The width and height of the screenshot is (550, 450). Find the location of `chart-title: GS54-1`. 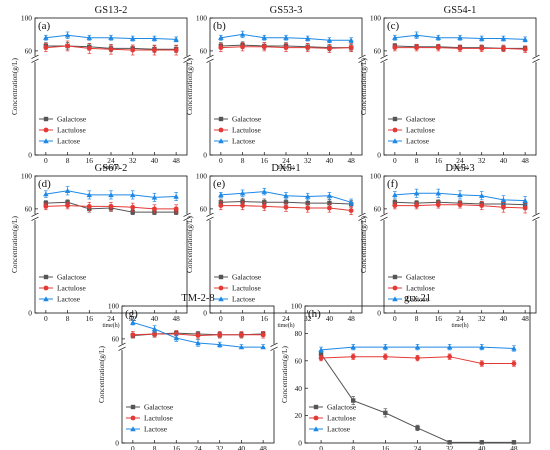

chart-title: GS54-1 is located at coordinates (460, 10).